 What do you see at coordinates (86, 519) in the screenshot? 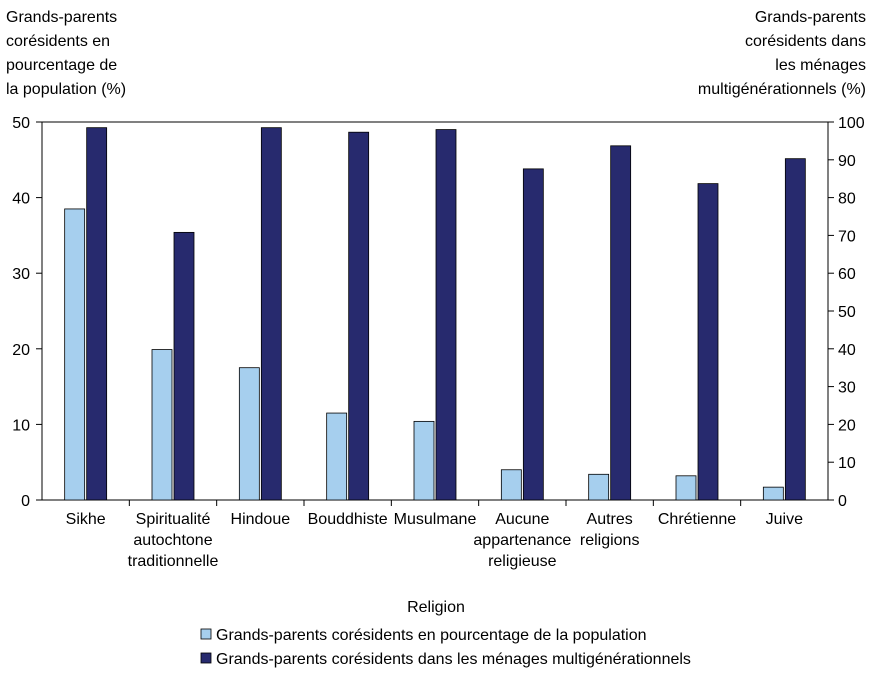
I see `category-label: Sikhe` at bounding box center [86, 519].